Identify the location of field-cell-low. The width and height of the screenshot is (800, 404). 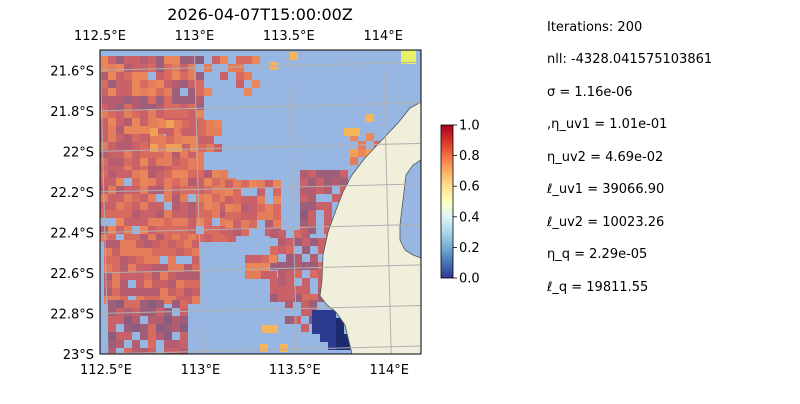
(340, 322).